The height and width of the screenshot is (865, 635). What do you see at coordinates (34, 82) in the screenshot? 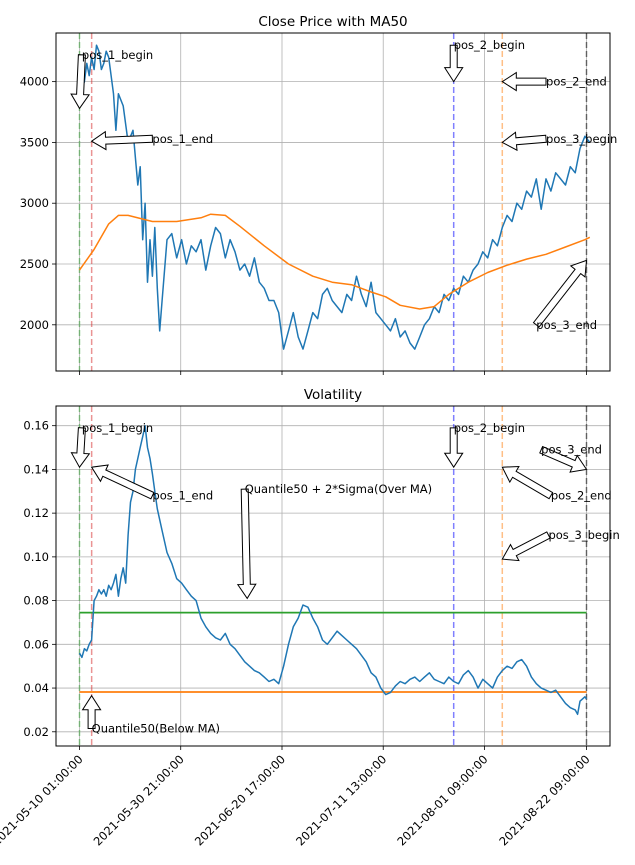
I see `y-tick-label: 4000` at bounding box center [34, 82].